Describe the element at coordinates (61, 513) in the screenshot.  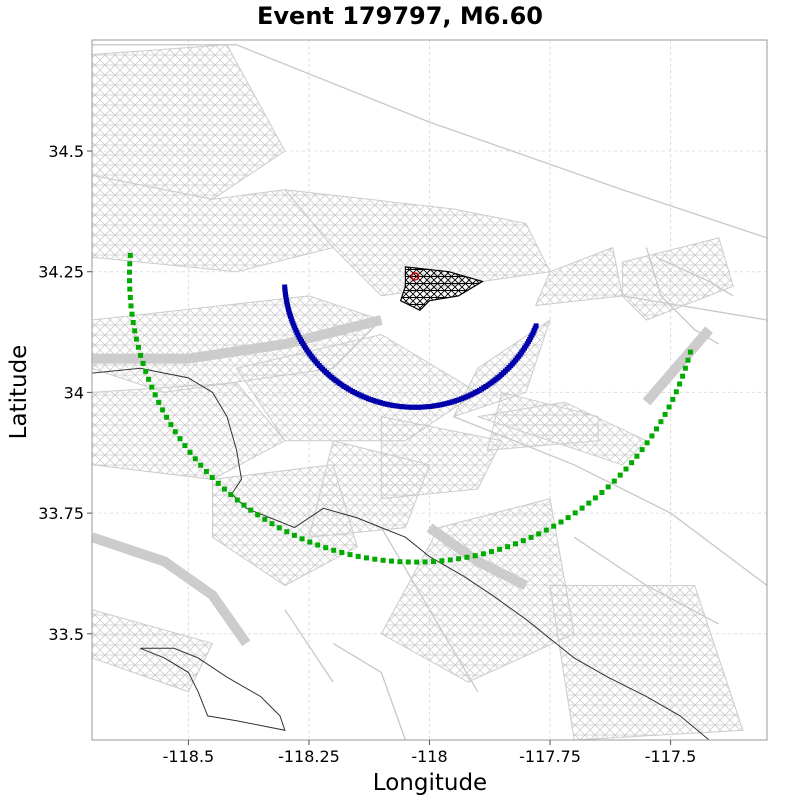
I see `y-tick-label: 33.75` at that location.